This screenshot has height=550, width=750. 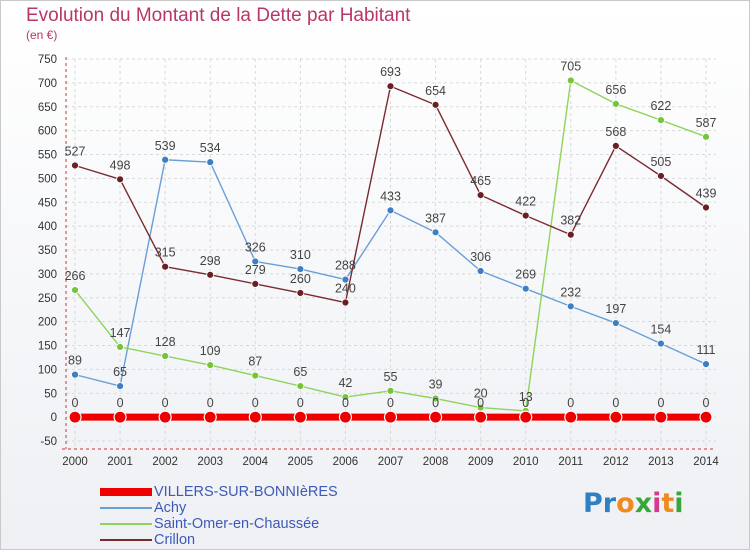 I want to click on y-tick-label: 700, so click(x=47, y=84).